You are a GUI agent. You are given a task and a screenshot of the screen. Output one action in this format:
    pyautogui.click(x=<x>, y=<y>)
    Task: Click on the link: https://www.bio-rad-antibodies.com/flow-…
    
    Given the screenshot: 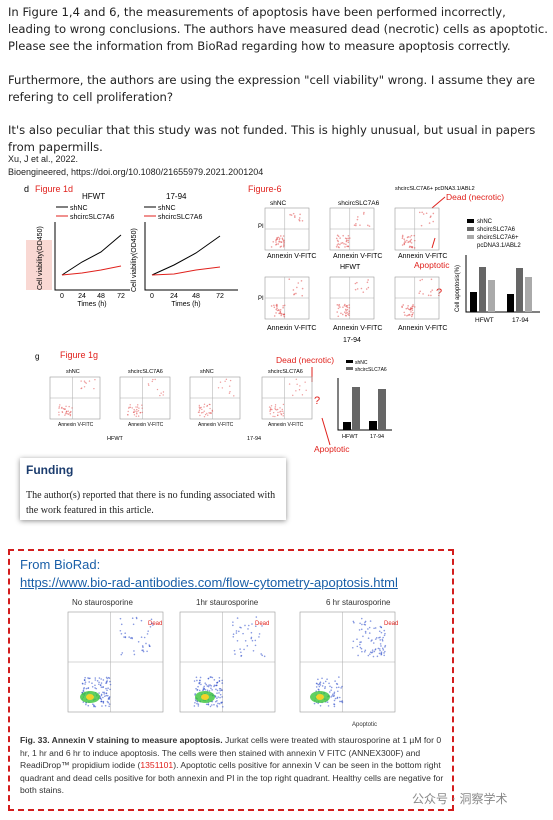 What is the action you would take?
    pyautogui.click(x=209, y=582)
    